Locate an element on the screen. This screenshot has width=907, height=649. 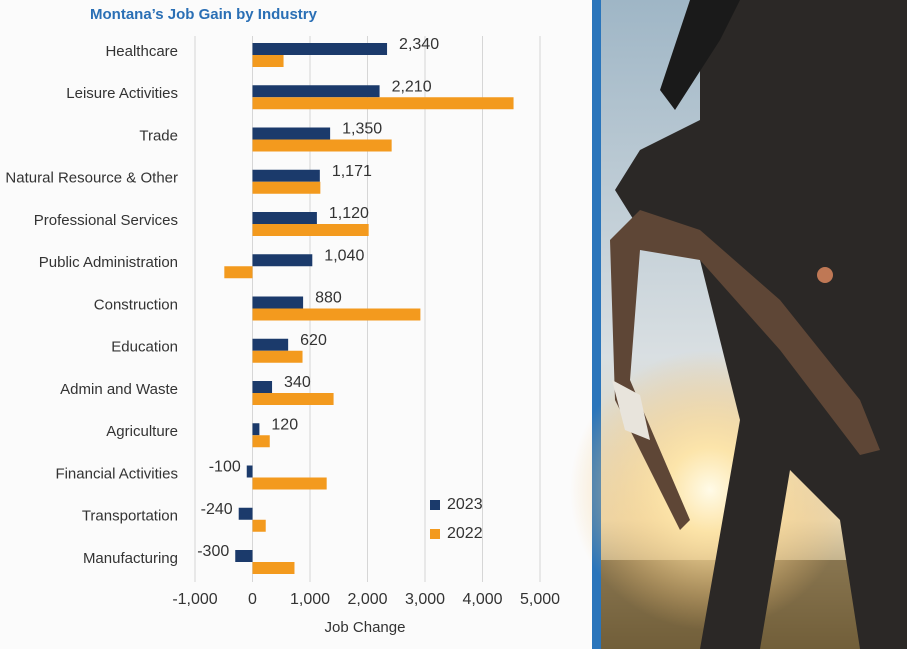
x-tick-label: 1,000 is located at coordinates (310, 599).